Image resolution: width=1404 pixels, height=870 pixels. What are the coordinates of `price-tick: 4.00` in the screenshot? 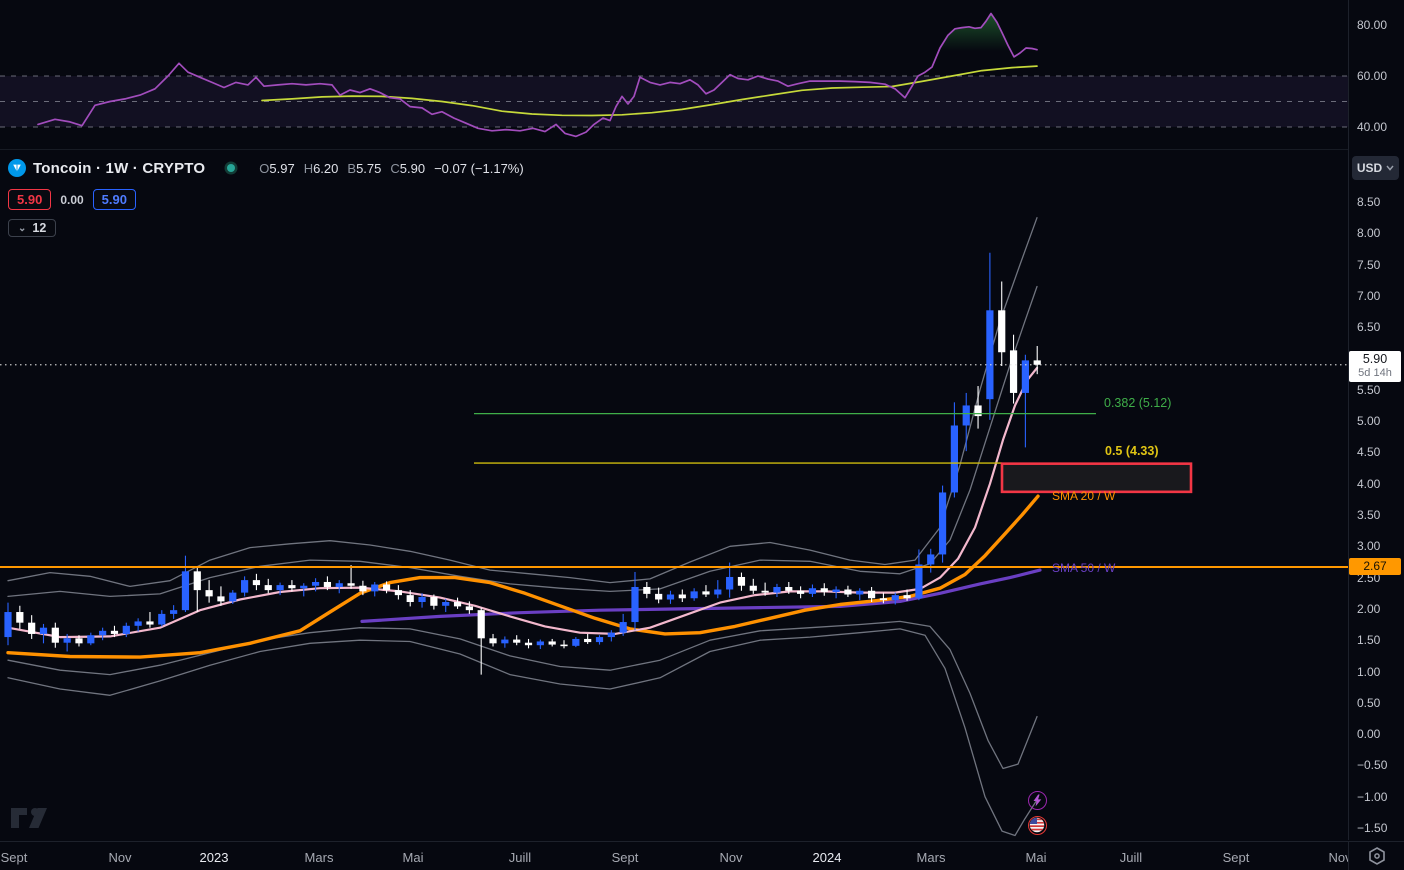 It's located at (1369, 483).